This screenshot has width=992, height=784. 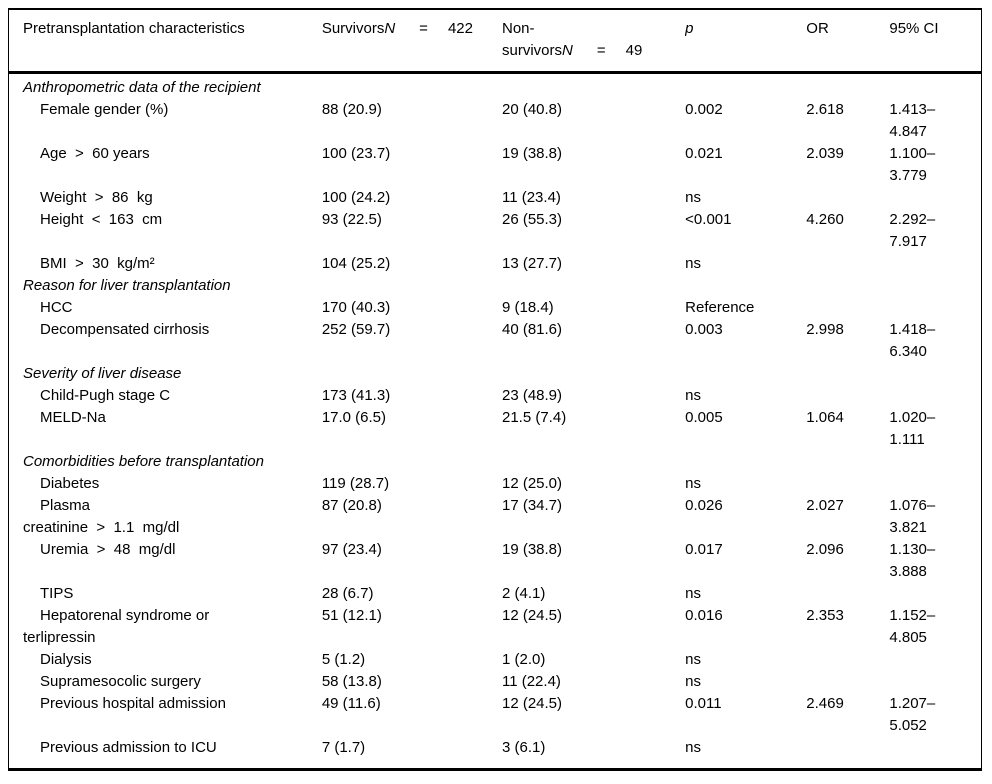 What do you see at coordinates (143, 461) in the screenshot?
I see `row-label: Comorbidities before transplantation` at bounding box center [143, 461].